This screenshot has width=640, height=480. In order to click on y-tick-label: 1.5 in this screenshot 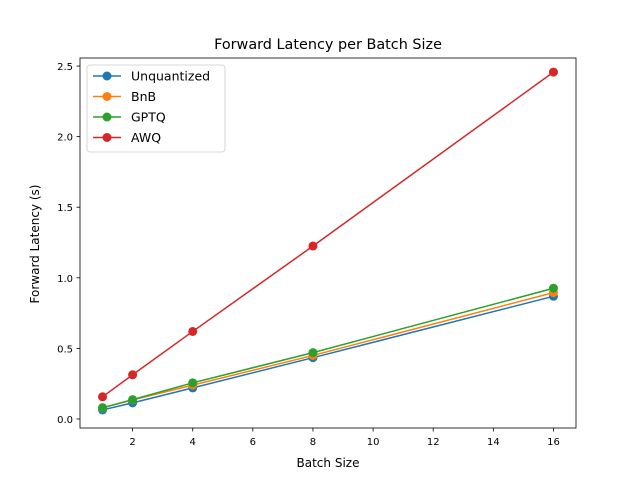, I will do `click(65, 208)`.